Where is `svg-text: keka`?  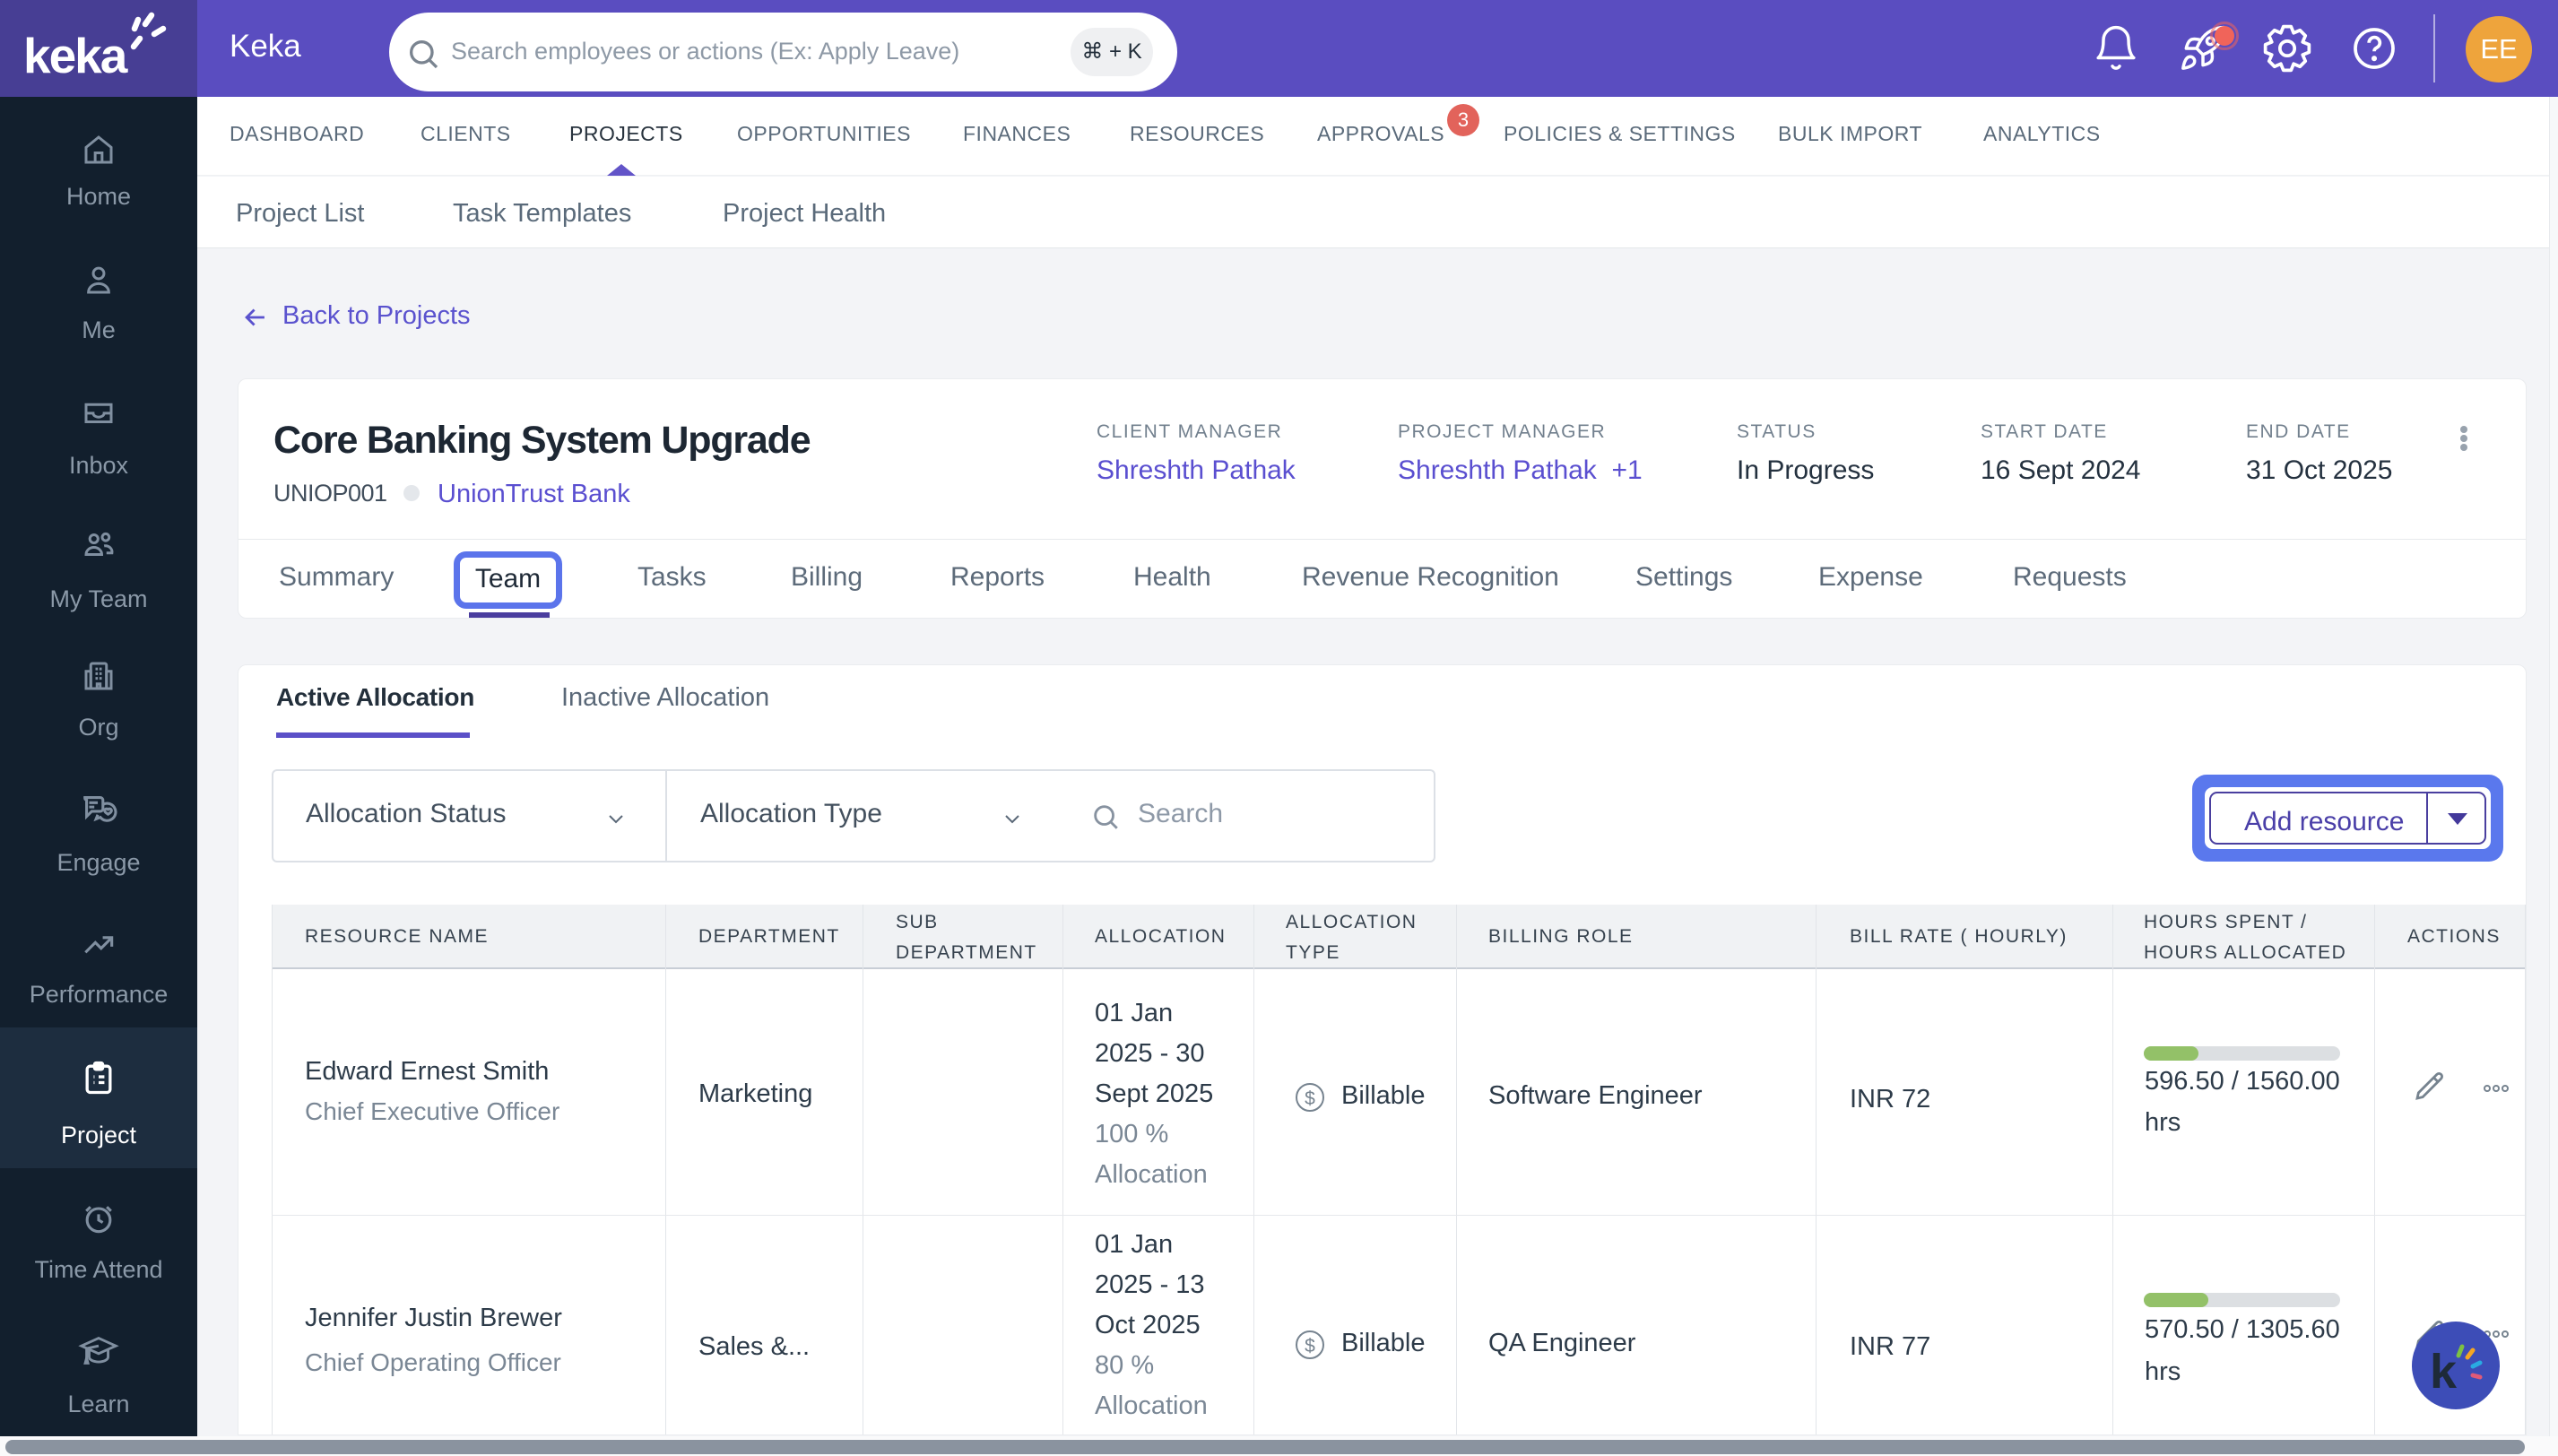 svg-text: keka is located at coordinates (76, 55).